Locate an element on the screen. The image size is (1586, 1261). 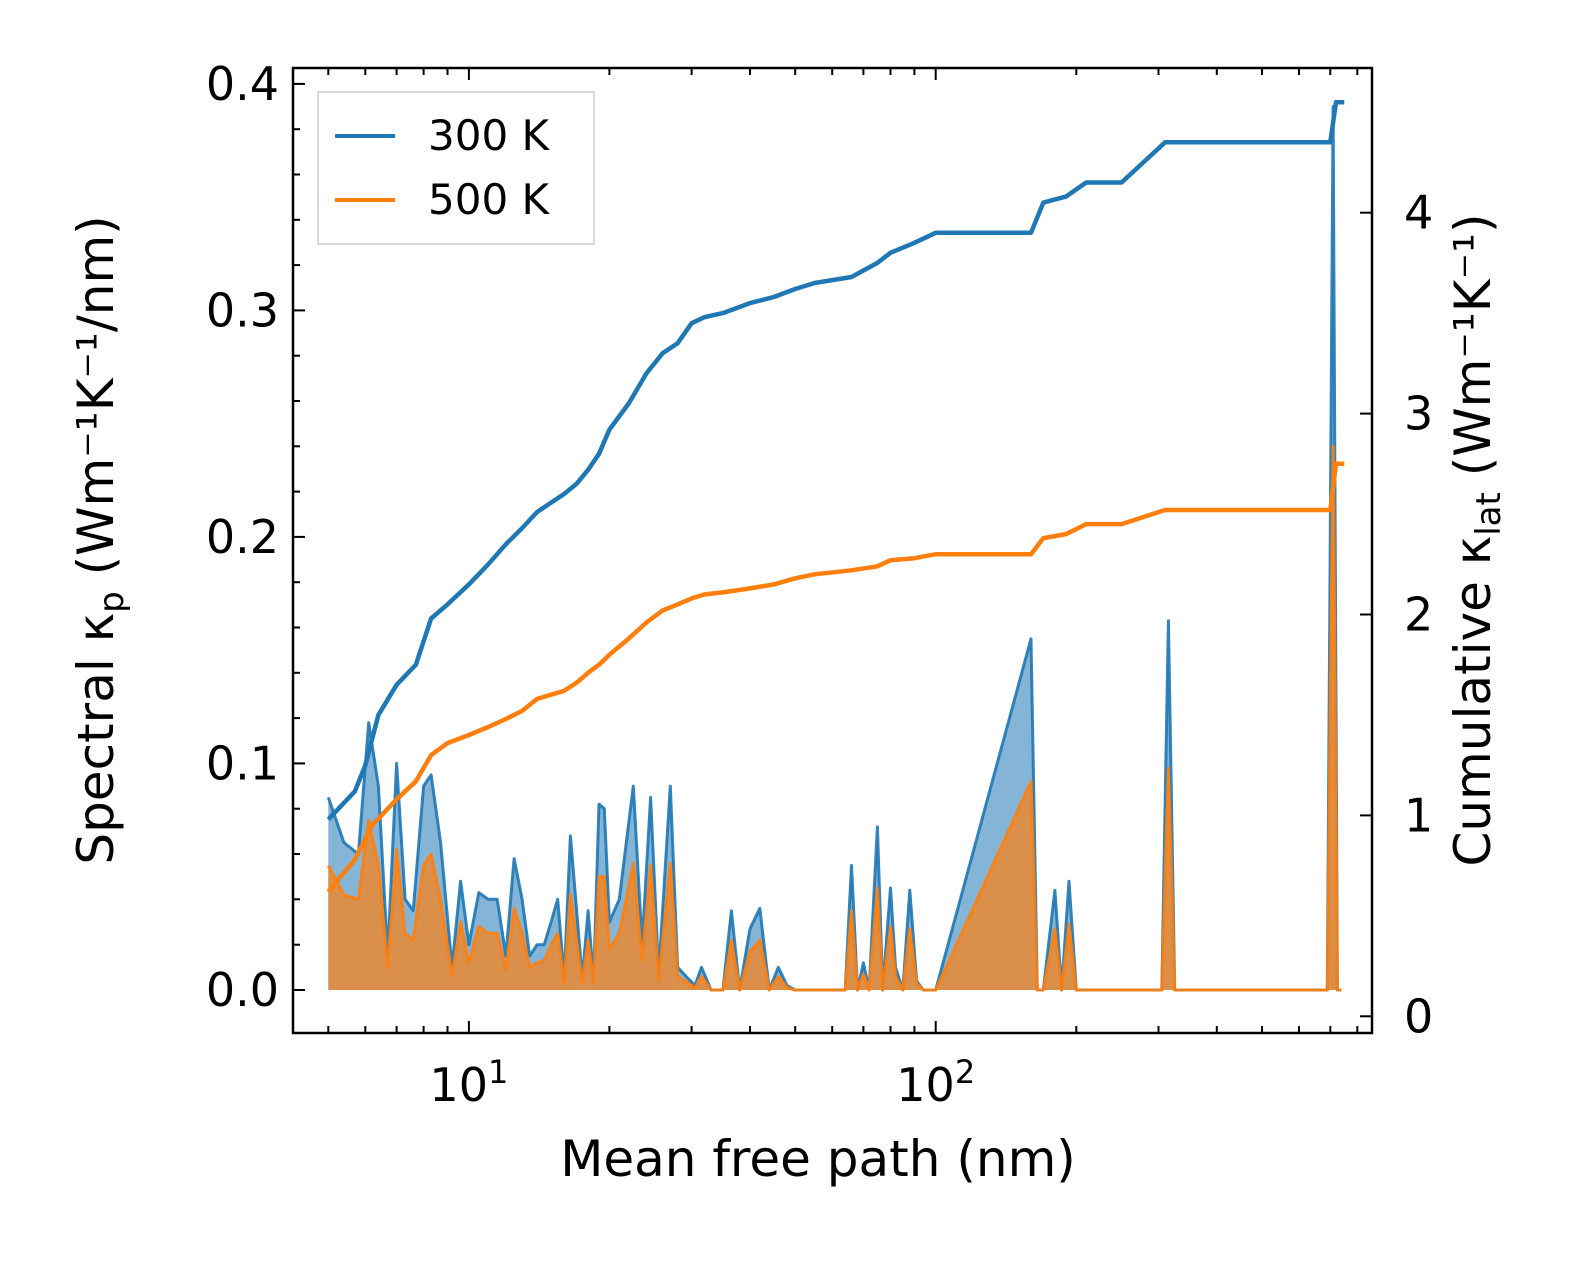
y-left-tick-label: 0.0 is located at coordinates (242, 990).